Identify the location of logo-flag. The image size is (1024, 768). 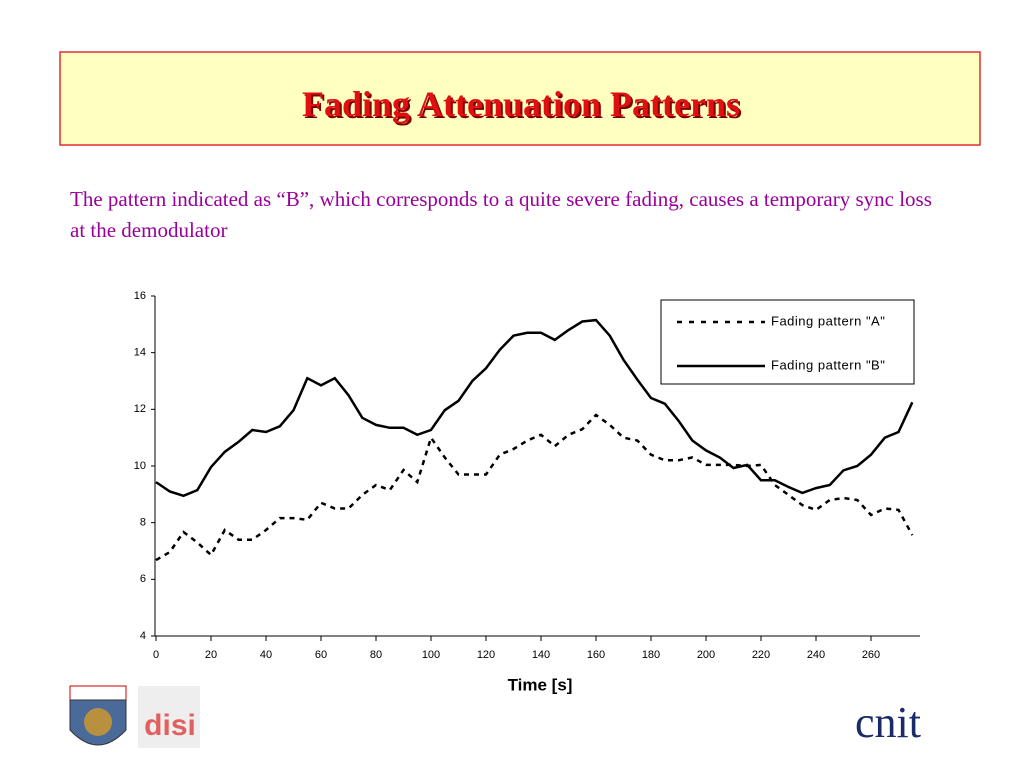
(98, 693).